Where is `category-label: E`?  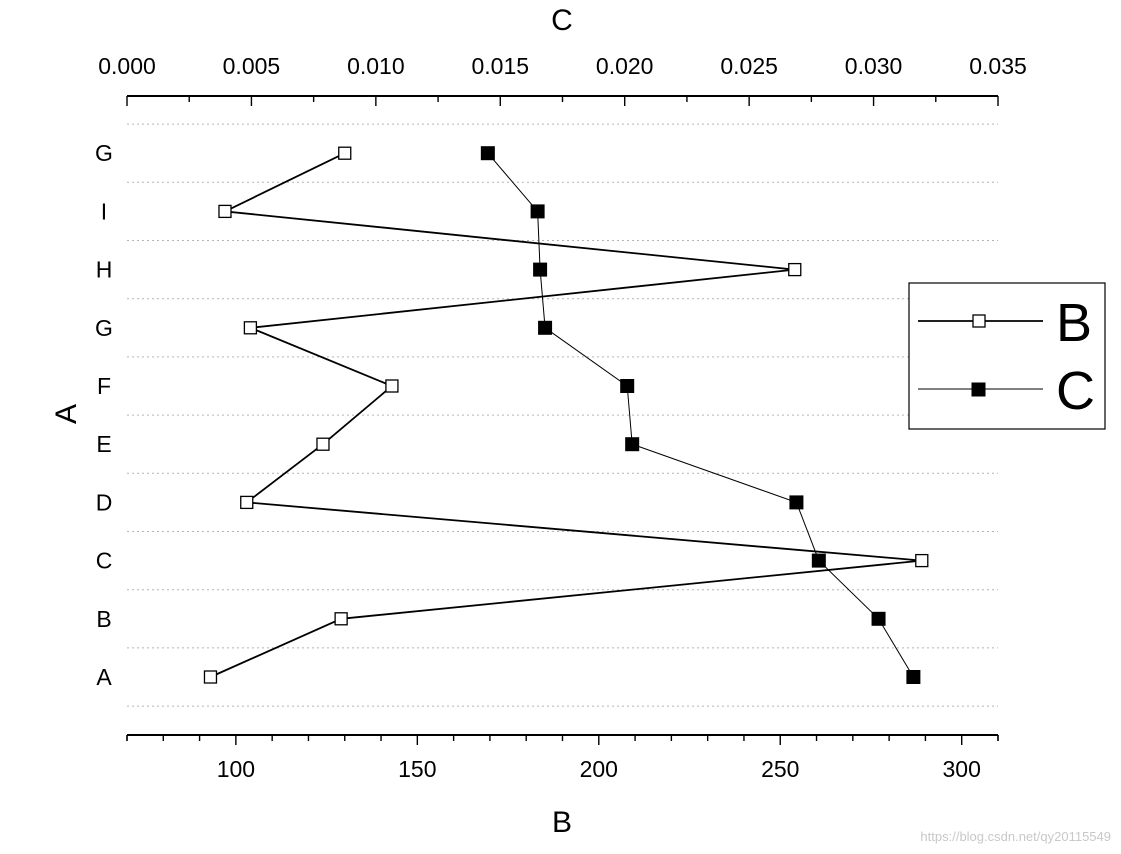
category-label: E is located at coordinates (103, 444).